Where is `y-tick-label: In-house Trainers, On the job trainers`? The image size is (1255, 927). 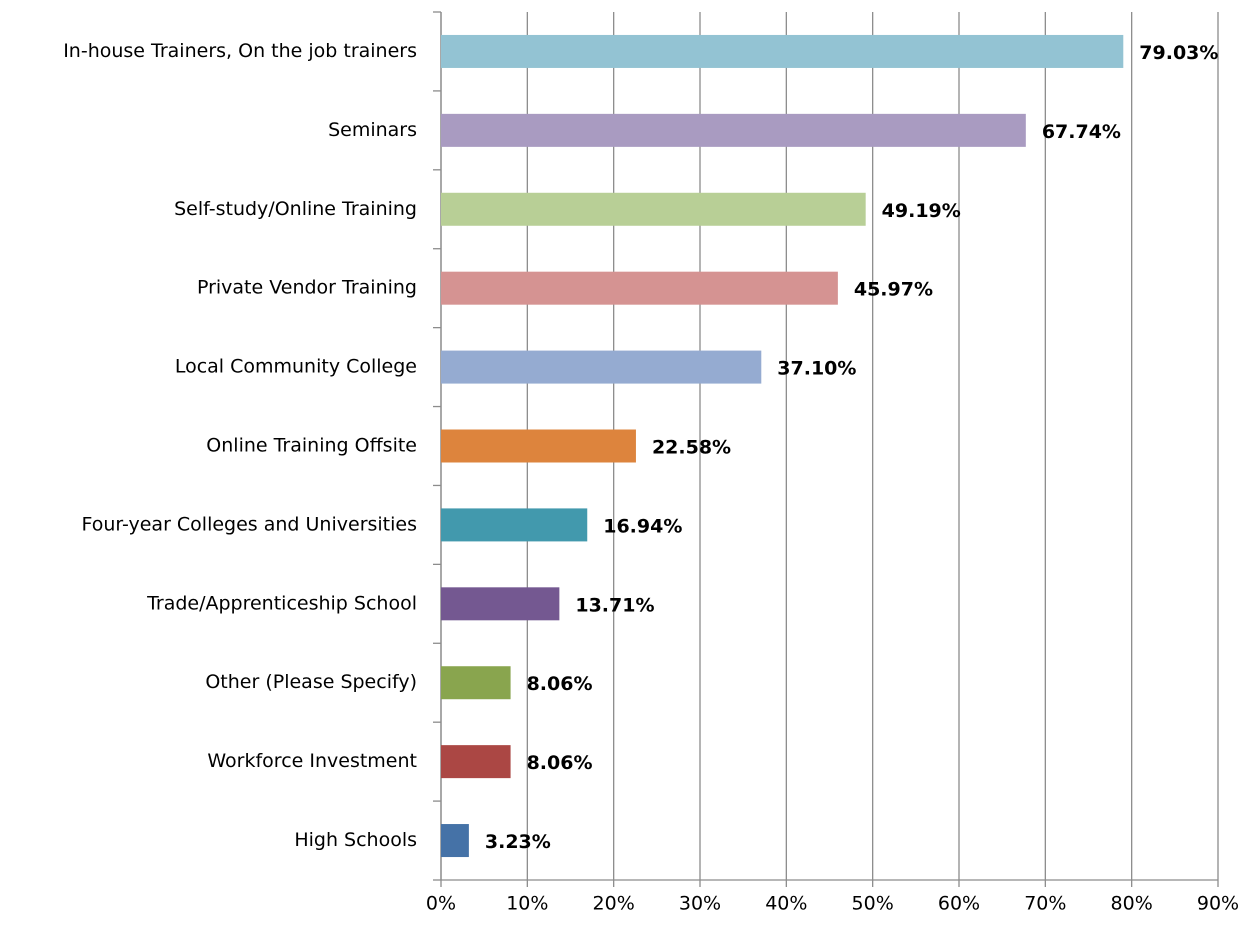
y-tick-label: In-house Trainers, On the job trainers is located at coordinates (240, 51).